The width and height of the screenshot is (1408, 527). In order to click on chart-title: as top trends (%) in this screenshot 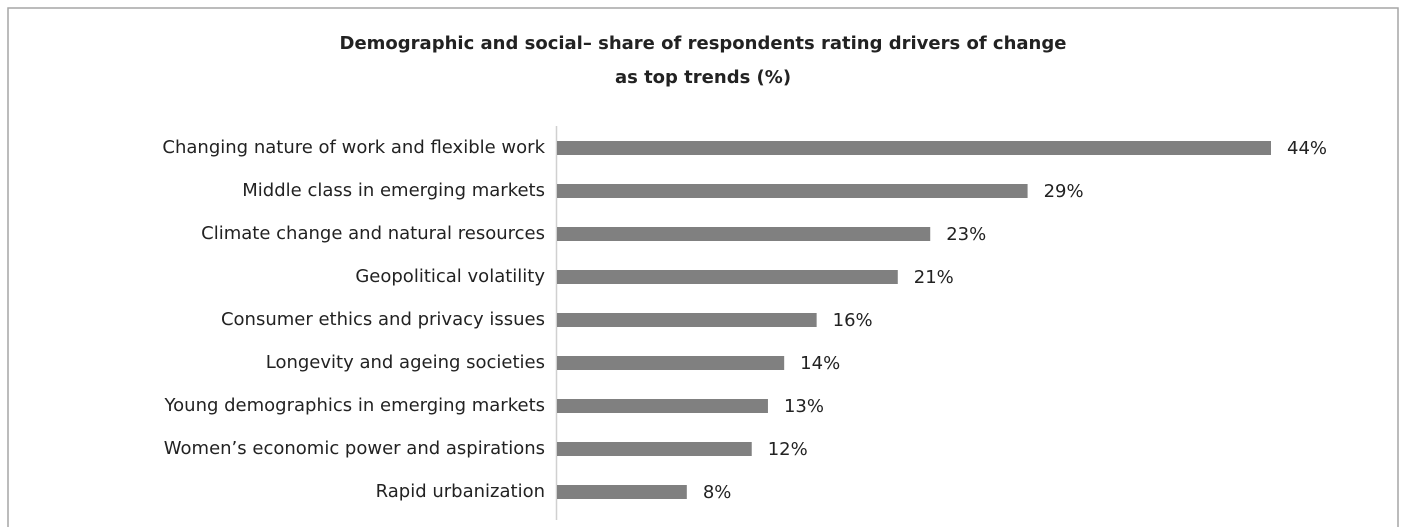, I will do `click(703, 77)`.